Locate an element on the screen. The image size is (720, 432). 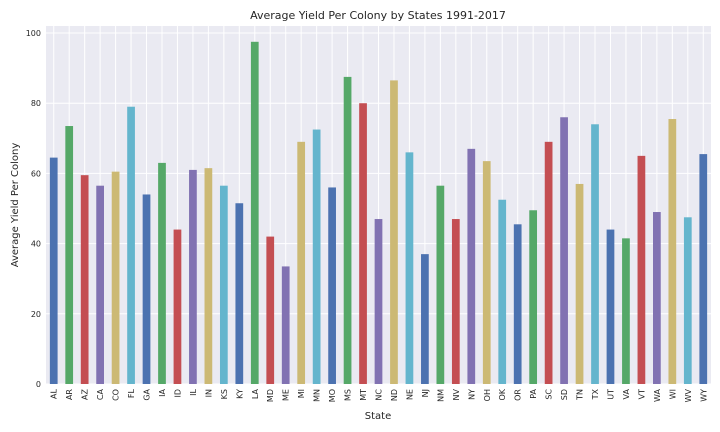
bar-tx is located at coordinates (595, 254).